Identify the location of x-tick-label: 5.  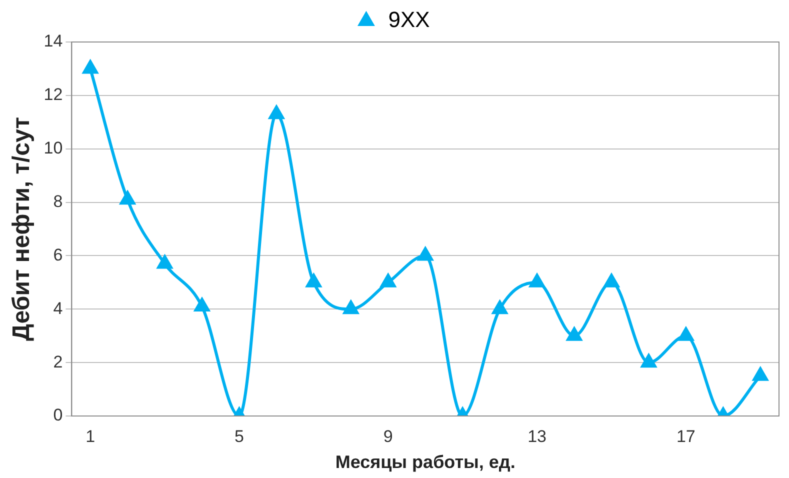
(239, 436).